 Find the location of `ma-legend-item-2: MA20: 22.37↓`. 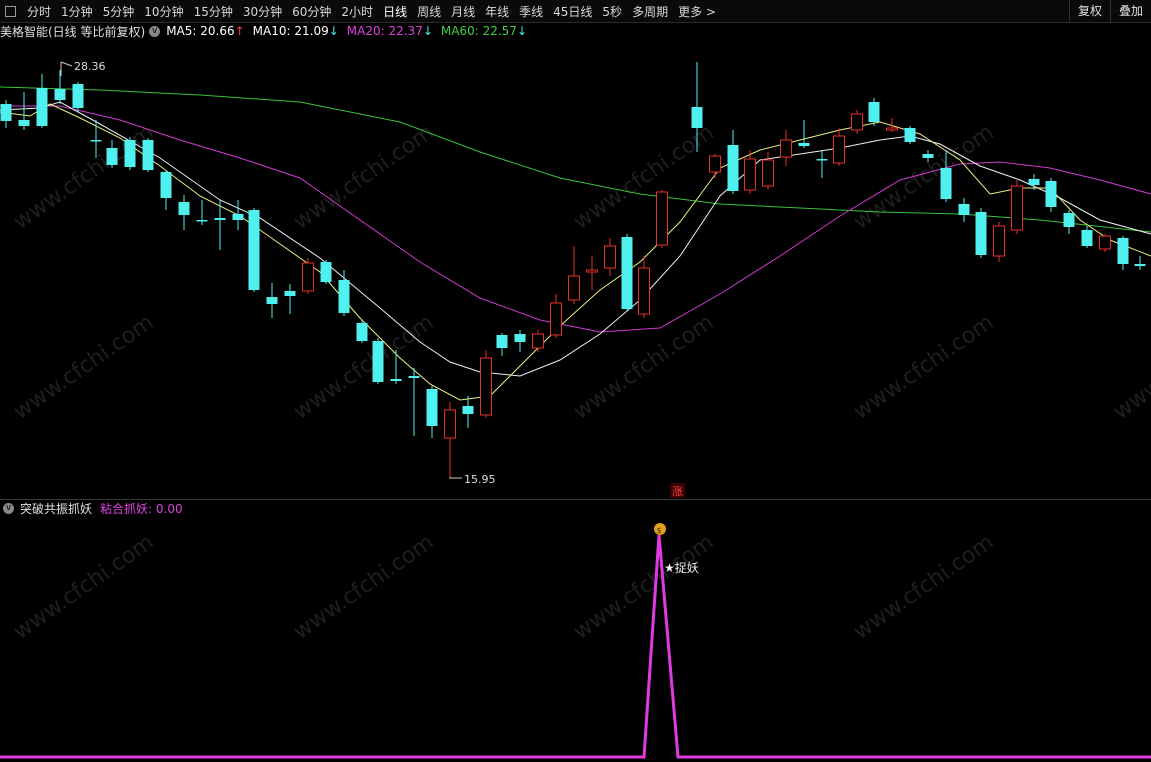

ma-legend-item-2: MA20: 22.37↓ is located at coordinates (389, 31).